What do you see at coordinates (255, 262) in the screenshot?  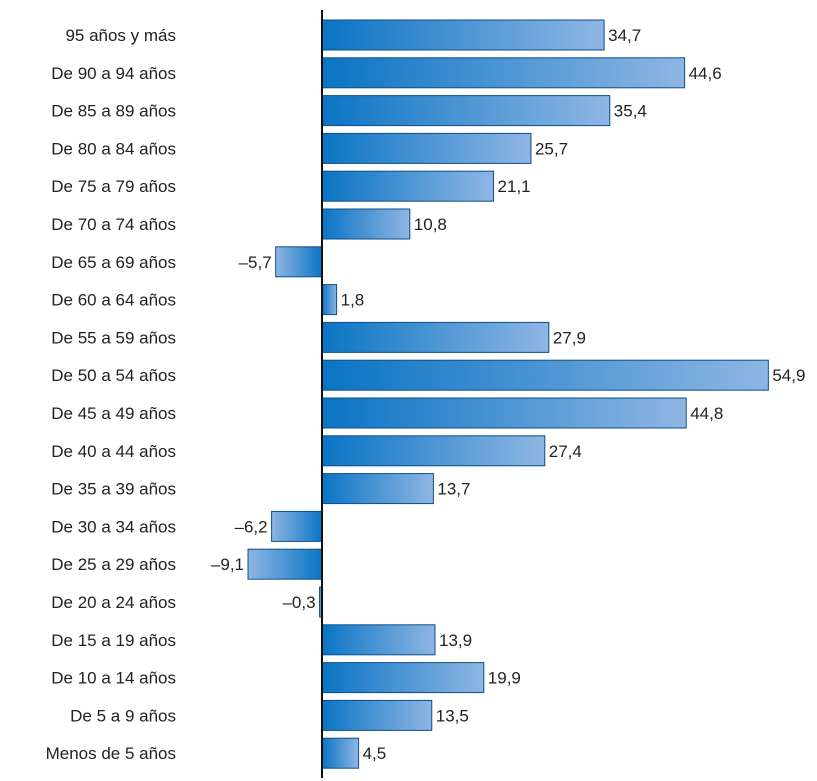 I see `value-label-de-65-a-69-anos: –5,7` at bounding box center [255, 262].